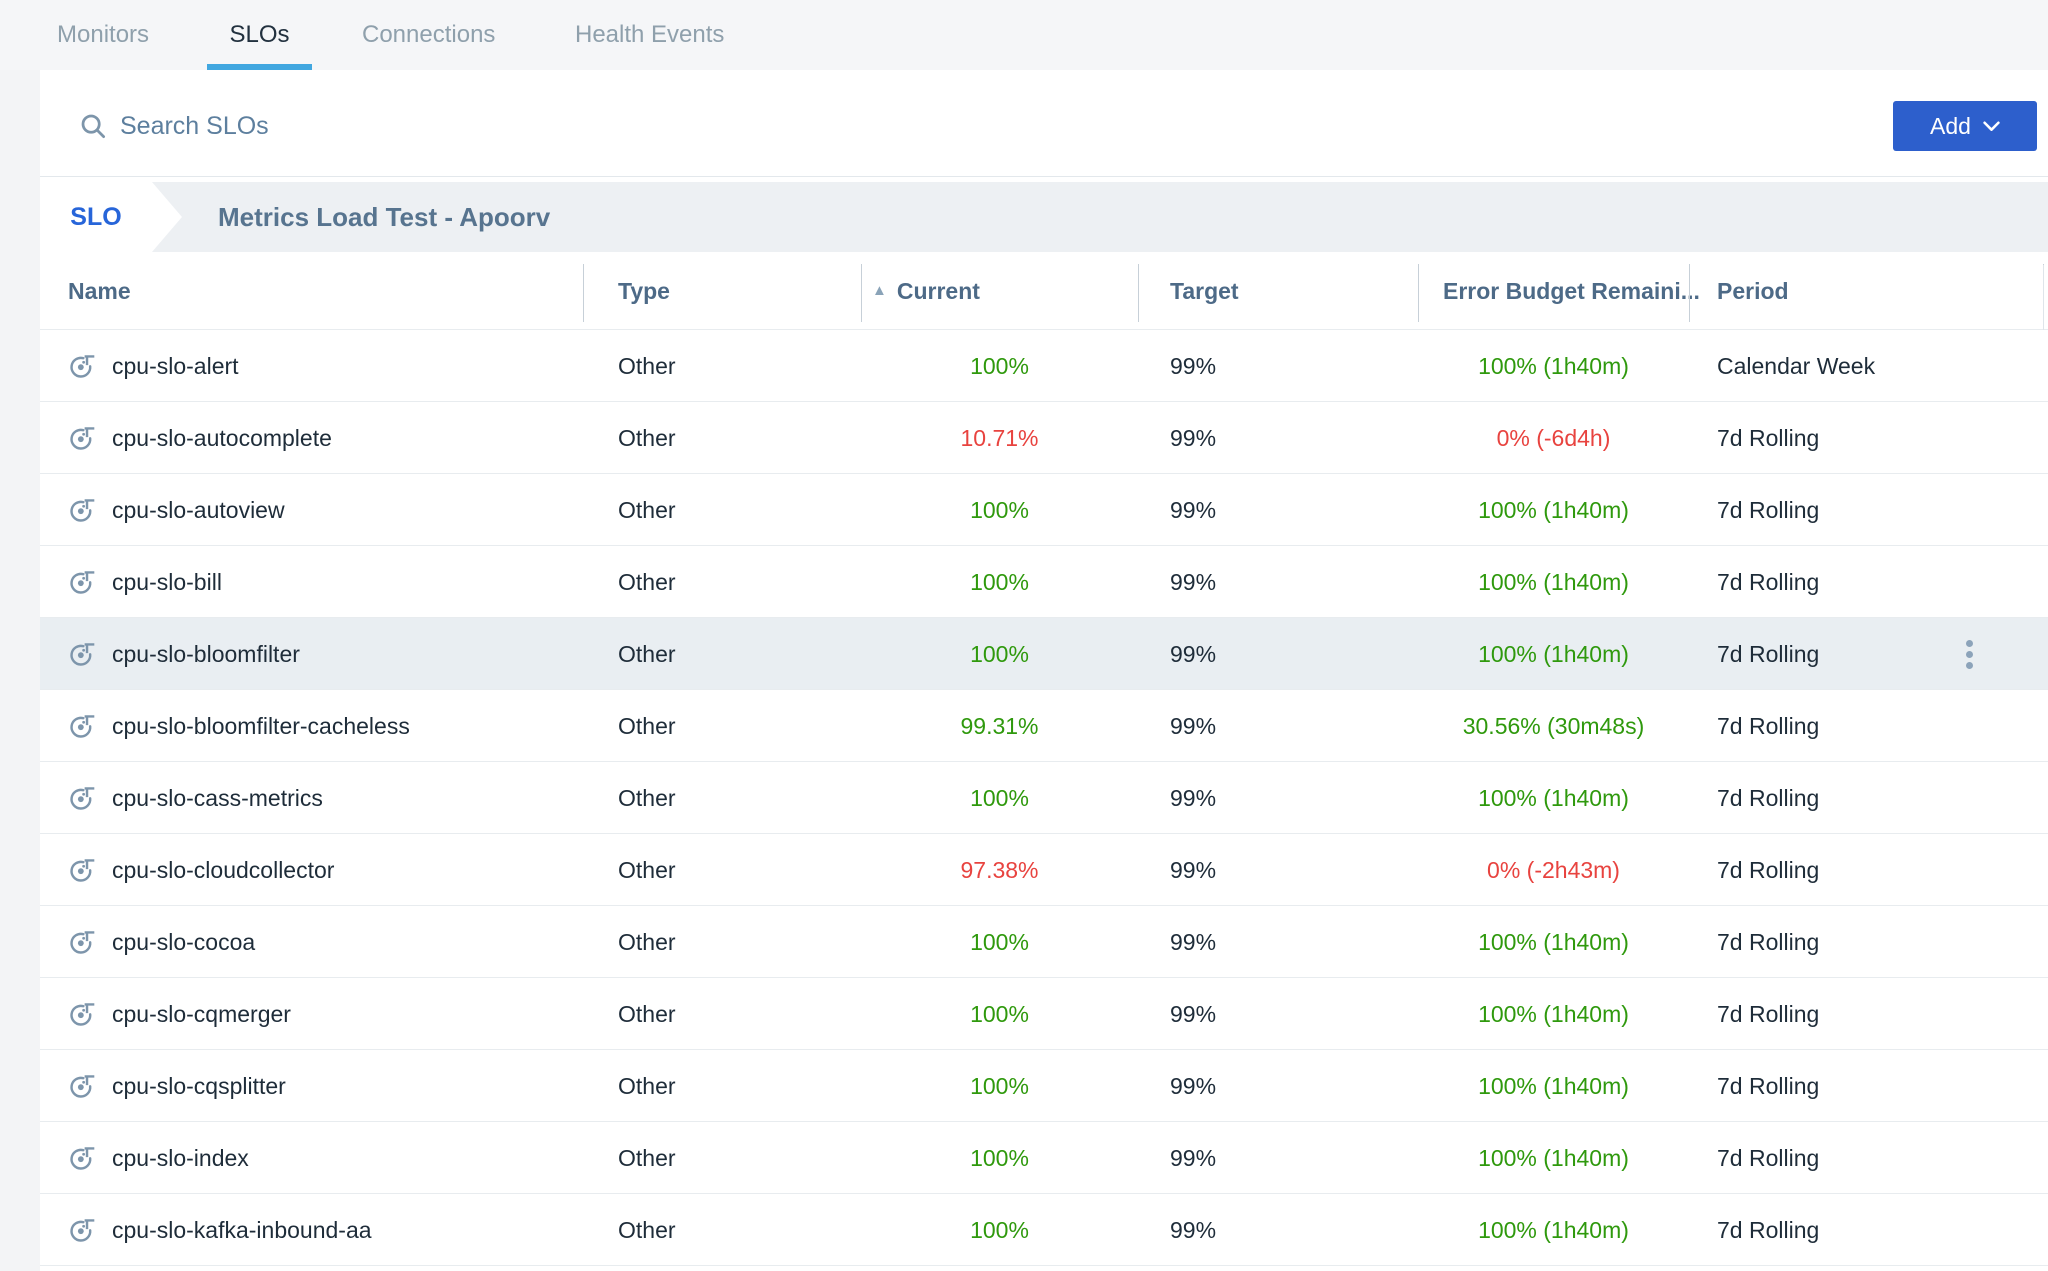 The image size is (2048, 1271). What do you see at coordinates (429, 34) in the screenshot?
I see `tab-connections: Connections` at bounding box center [429, 34].